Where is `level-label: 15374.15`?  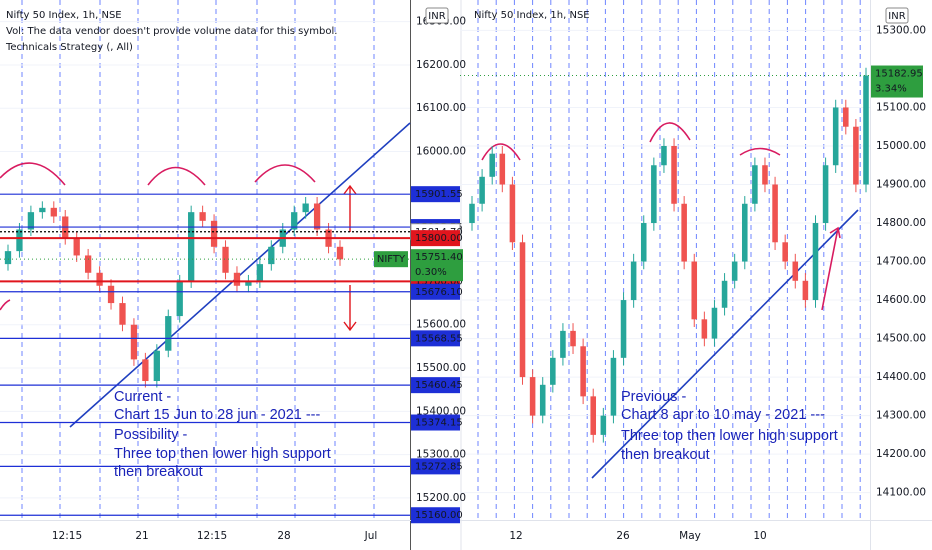
level-label: 15374.15 is located at coordinates (439, 423).